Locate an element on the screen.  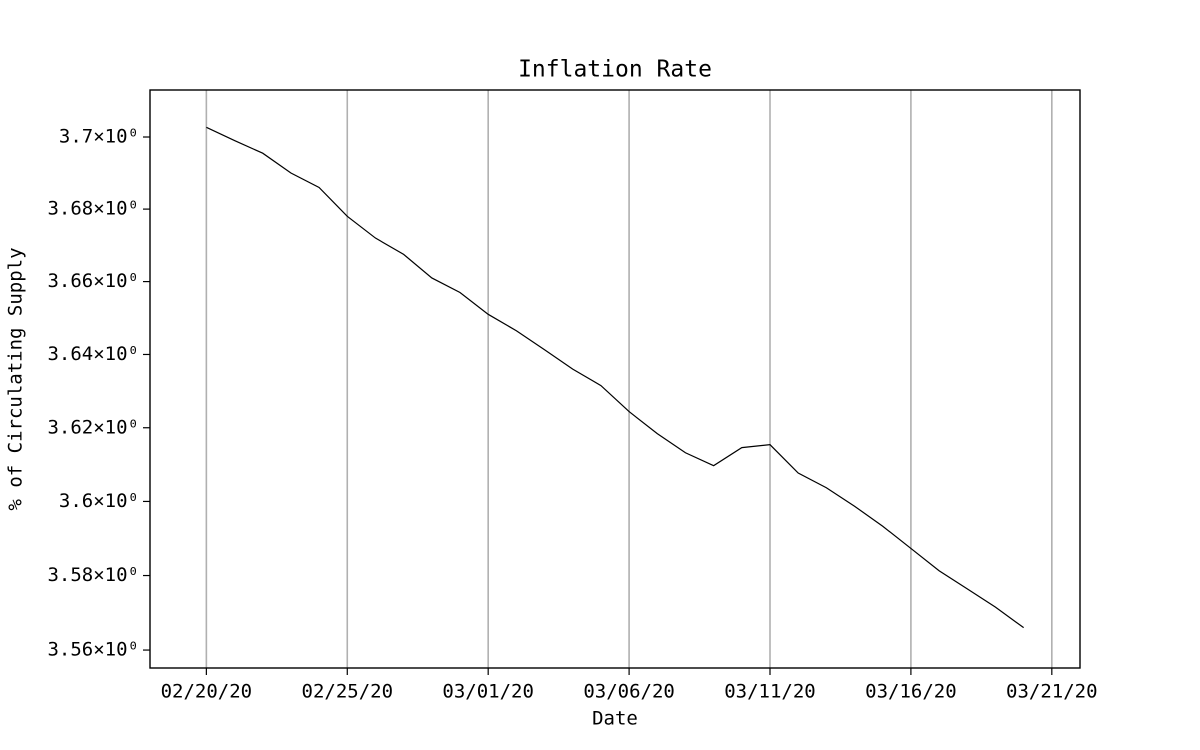
x-tick-label: 03/21/20 is located at coordinates (1052, 692).